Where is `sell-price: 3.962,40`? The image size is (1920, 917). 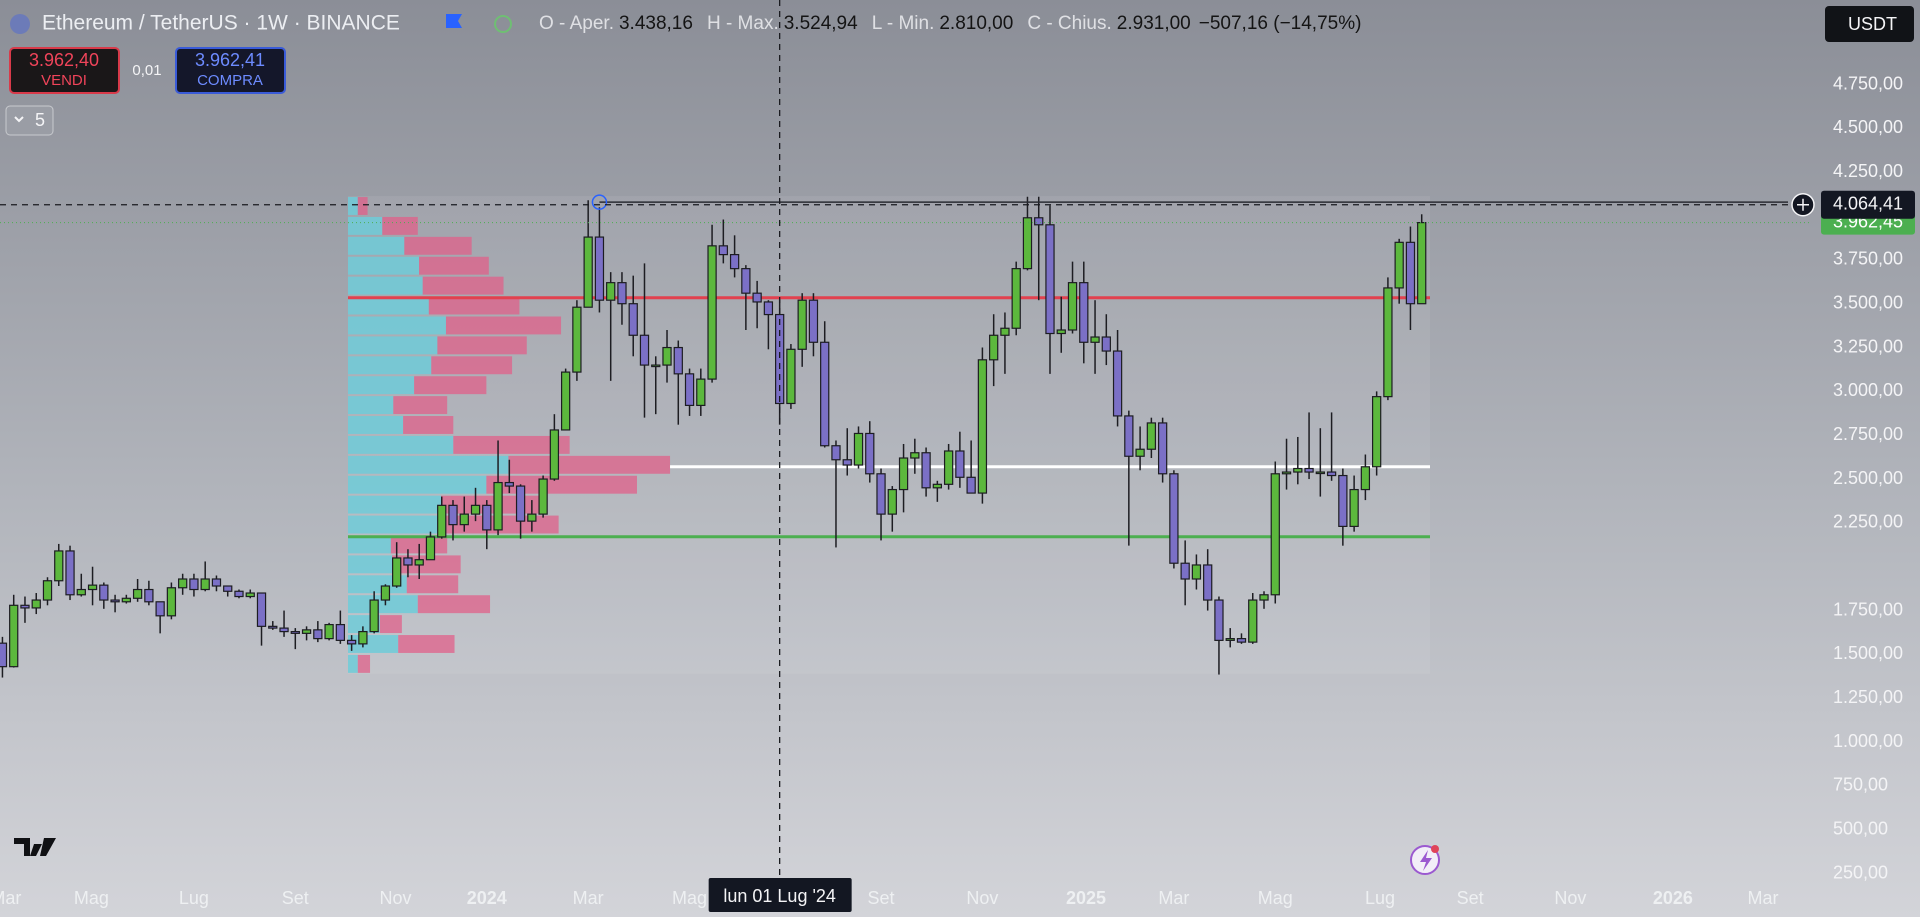 sell-price: 3.962,40 is located at coordinates (64, 60).